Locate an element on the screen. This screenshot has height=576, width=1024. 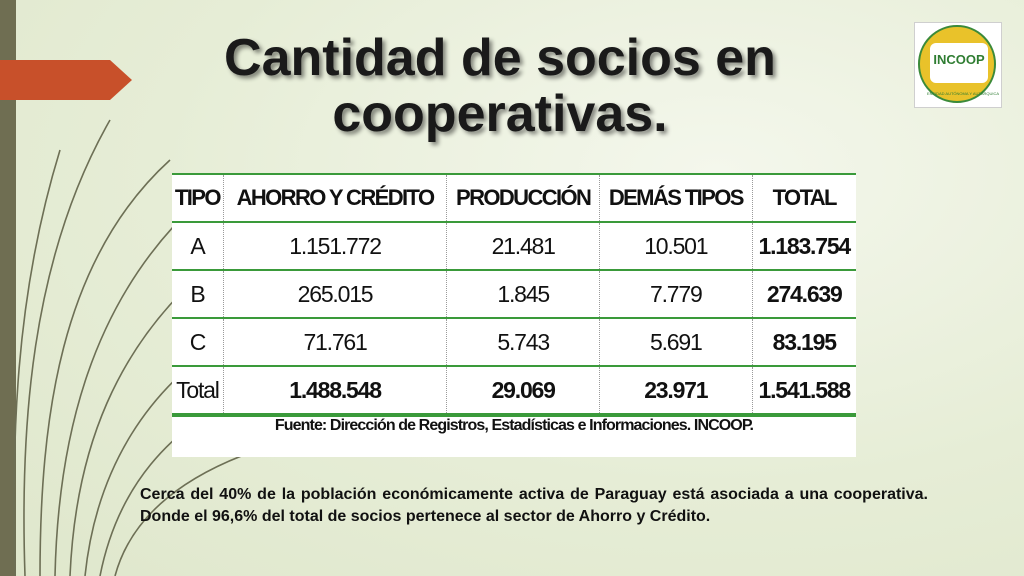
header-tipo: TIPO is located at coordinates (198, 197).